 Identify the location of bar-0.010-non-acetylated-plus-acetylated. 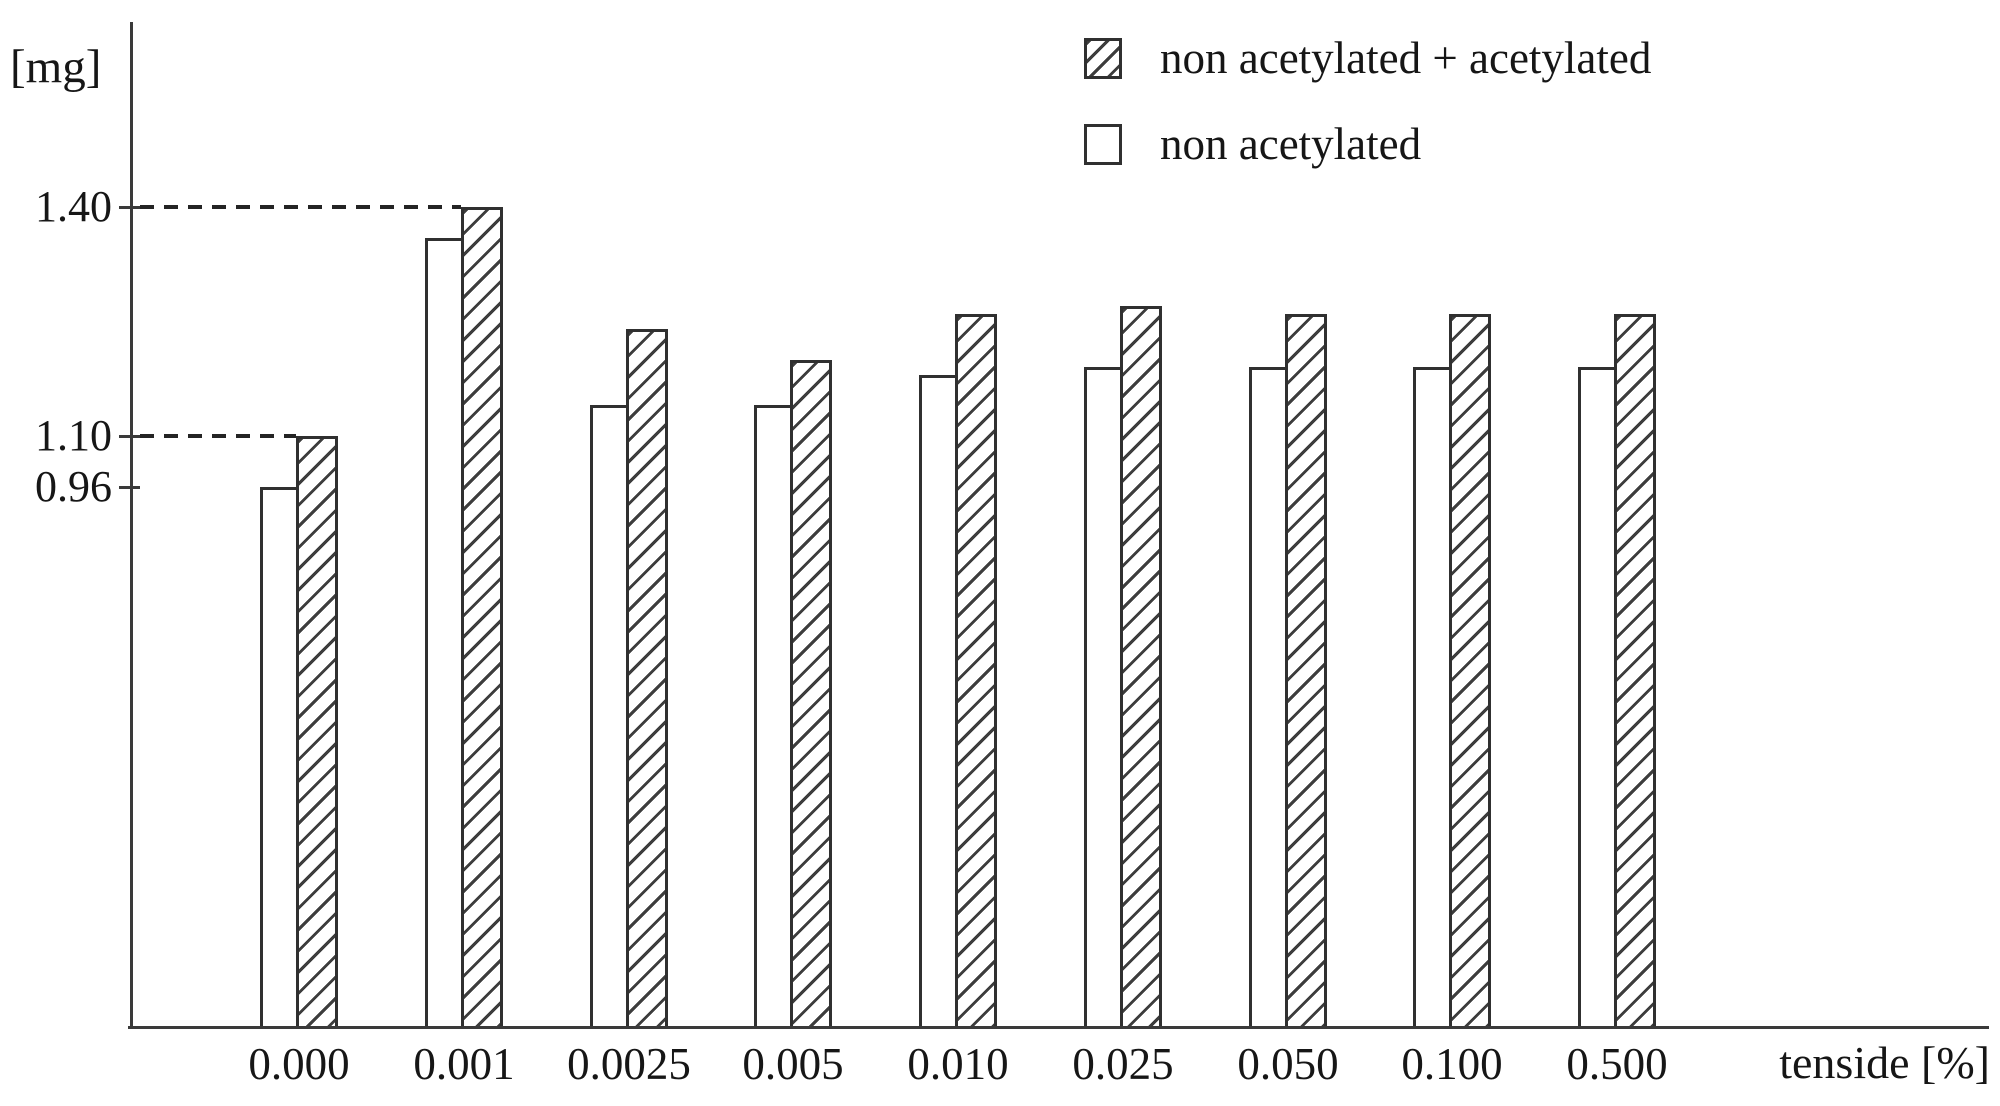
(976, 670).